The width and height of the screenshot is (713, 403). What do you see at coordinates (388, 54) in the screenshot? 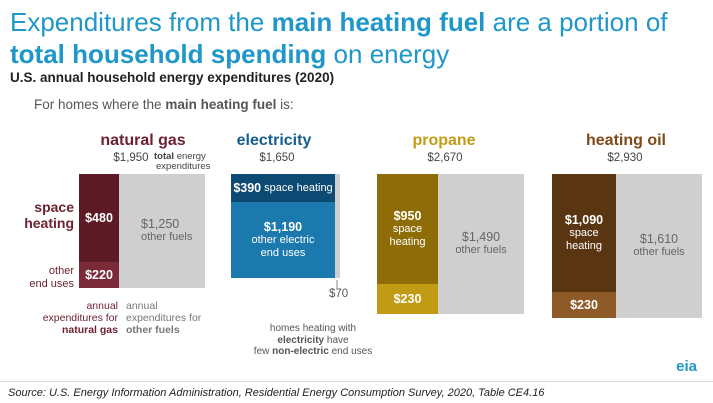
I see `title-part5: on energy` at bounding box center [388, 54].